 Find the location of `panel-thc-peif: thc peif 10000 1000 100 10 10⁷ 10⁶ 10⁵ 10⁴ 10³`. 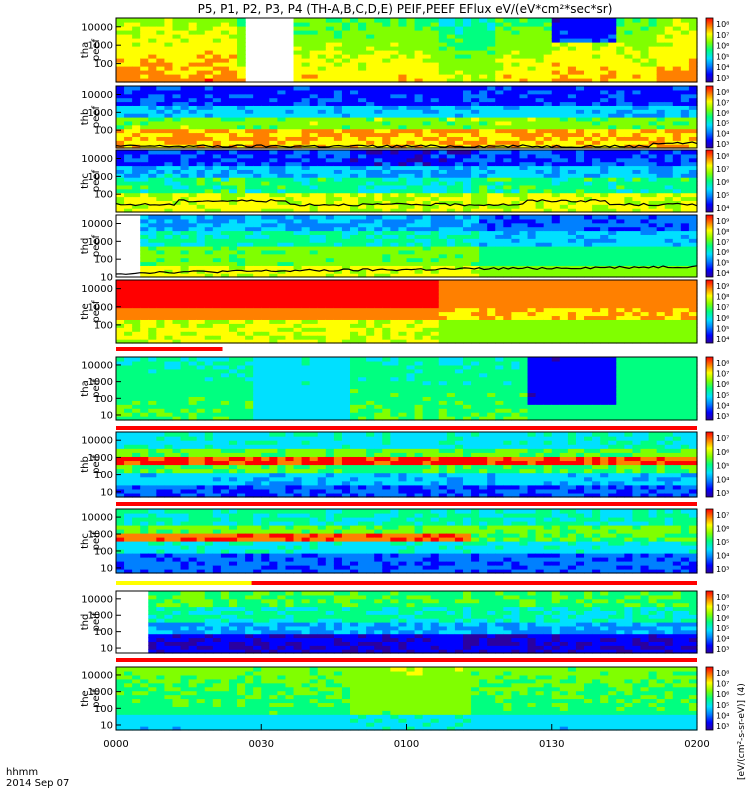

panel-thc-peif: thc peif 10000 1000 100 10 10⁷ 10⁶ 10⁵ 10⁴ 10³ is located at coordinates (404, 541).